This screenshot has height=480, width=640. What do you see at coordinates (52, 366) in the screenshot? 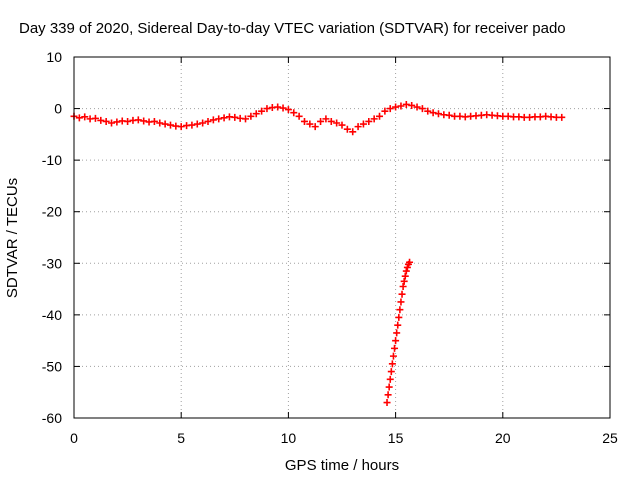
I see `y-tick-label: -50` at bounding box center [52, 366].